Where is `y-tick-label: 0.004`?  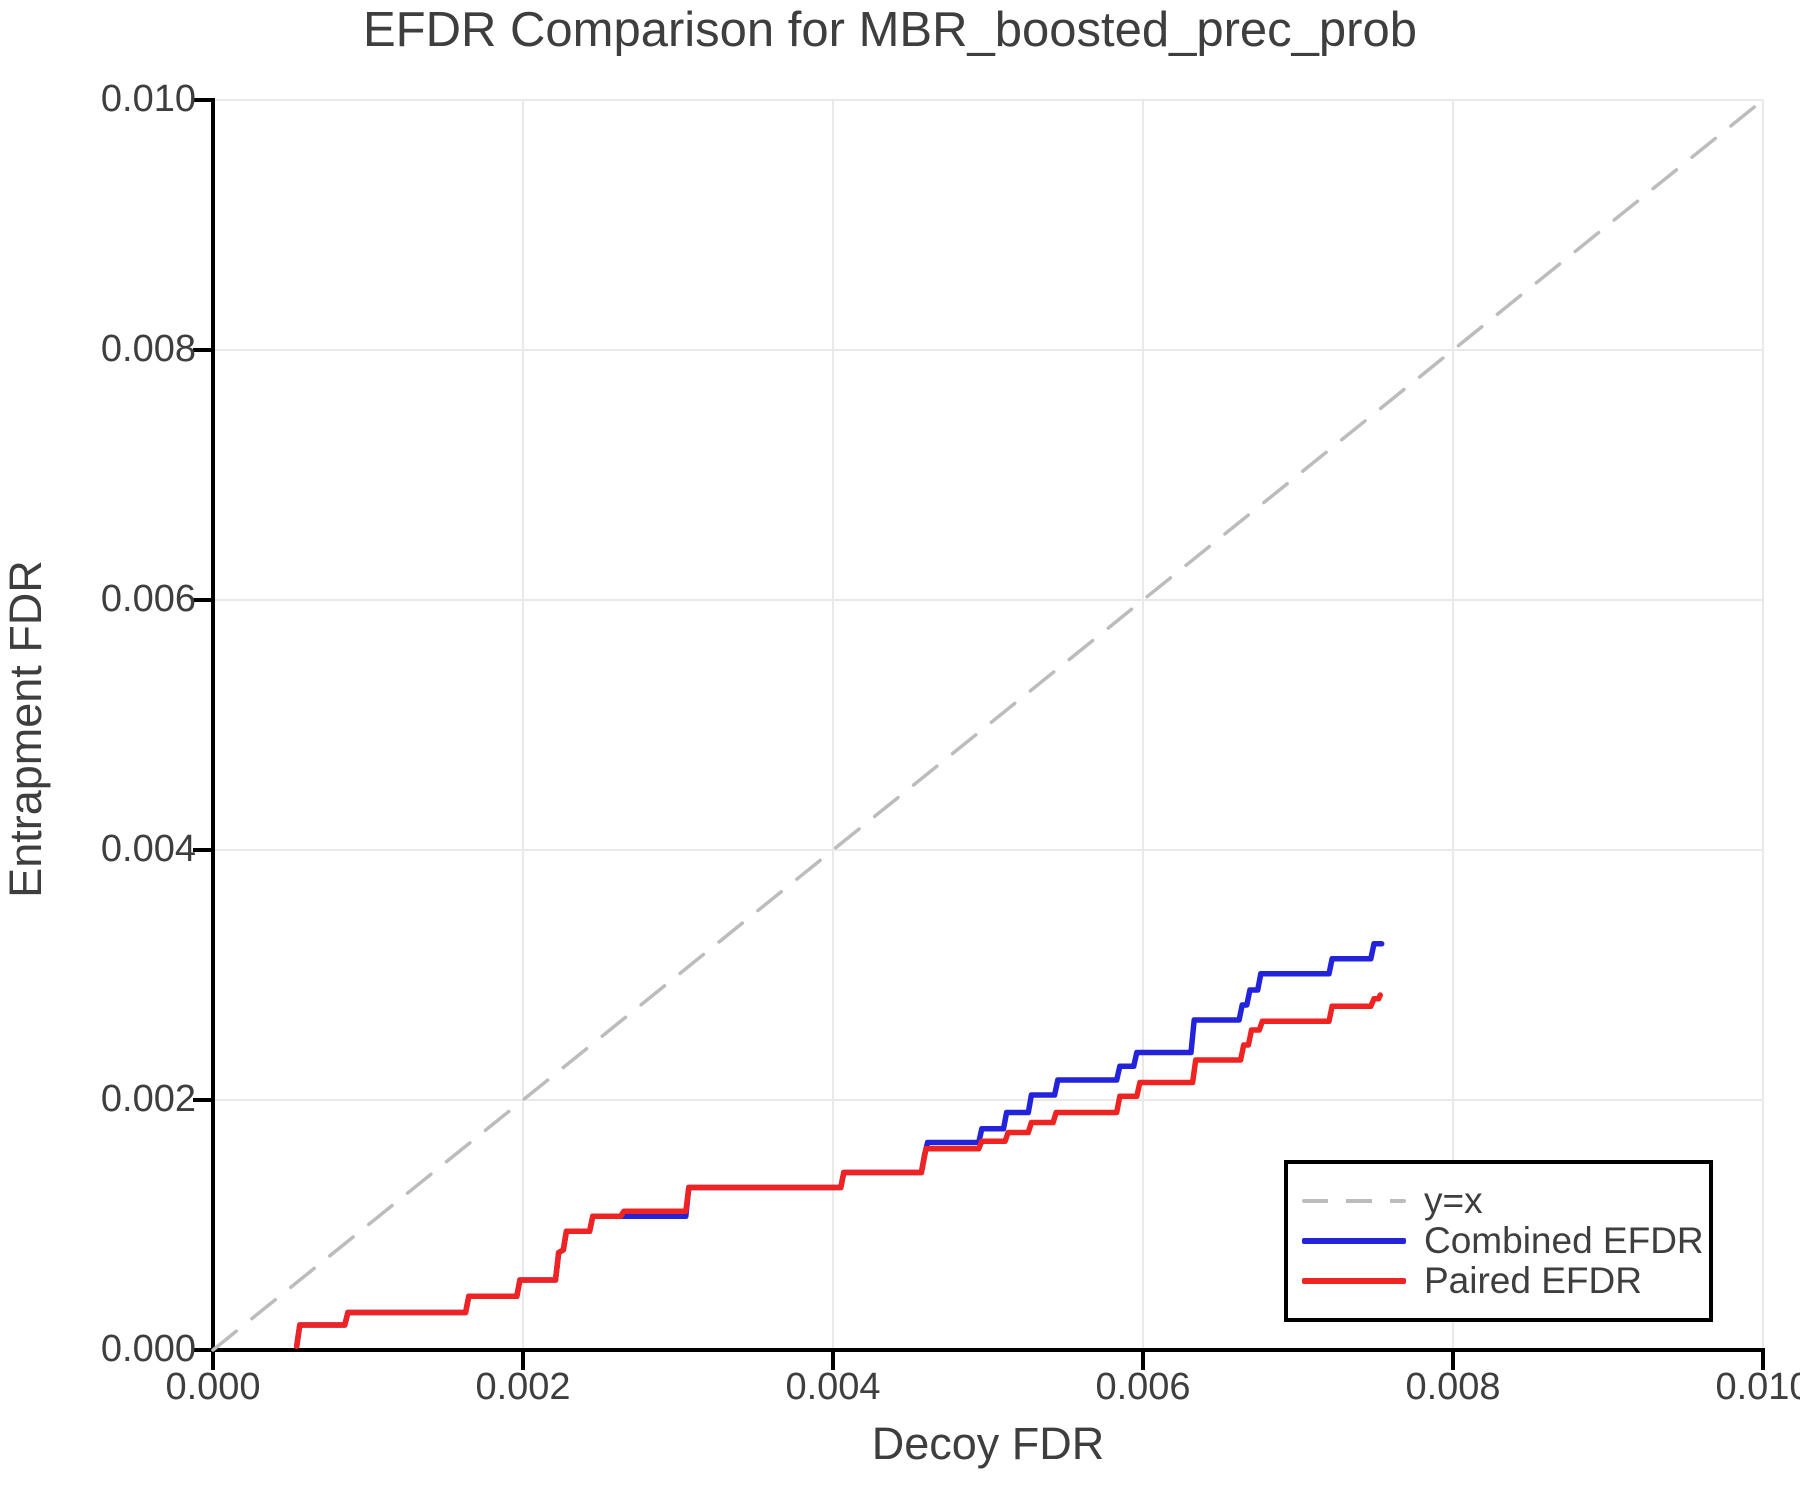 y-tick-label: 0.004 is located at coordinates (148, 849).